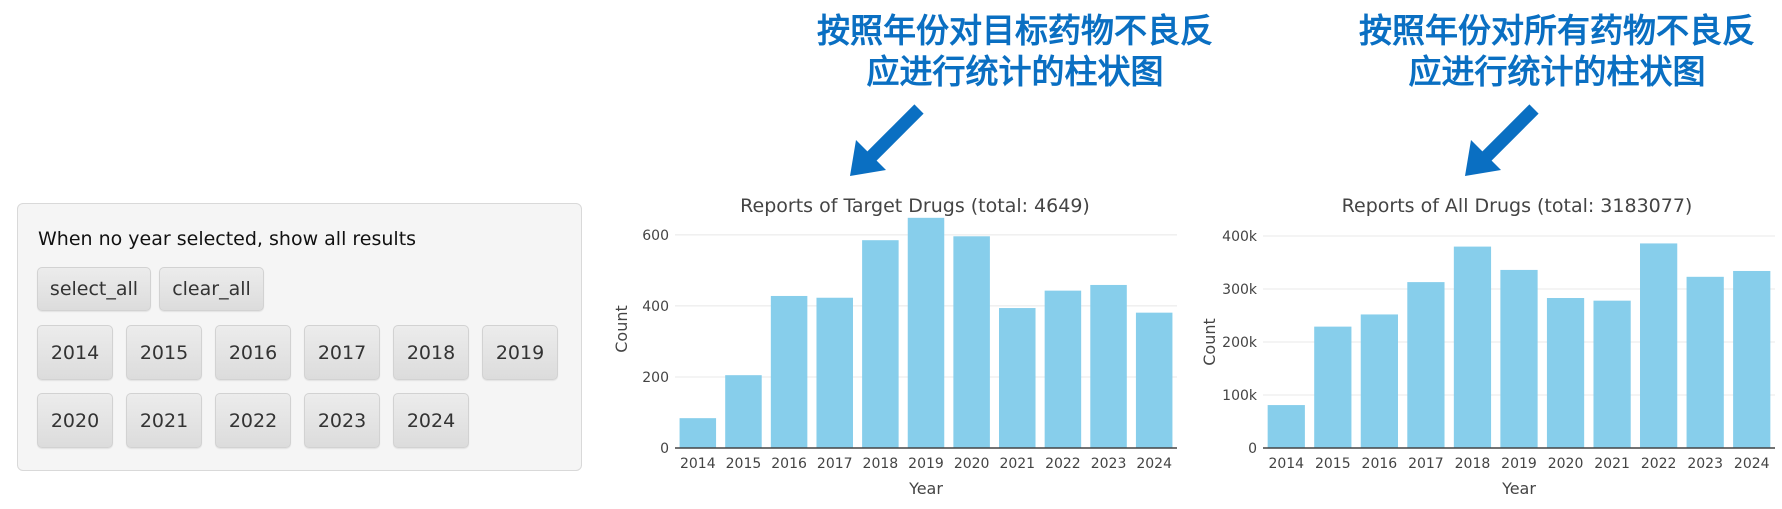 The width and height of the screenshot is (1782, 509). Describe the element at coordinates (227, 239) in the screenshot. I see `filter-hint: When no year selected, show all results` at that location.